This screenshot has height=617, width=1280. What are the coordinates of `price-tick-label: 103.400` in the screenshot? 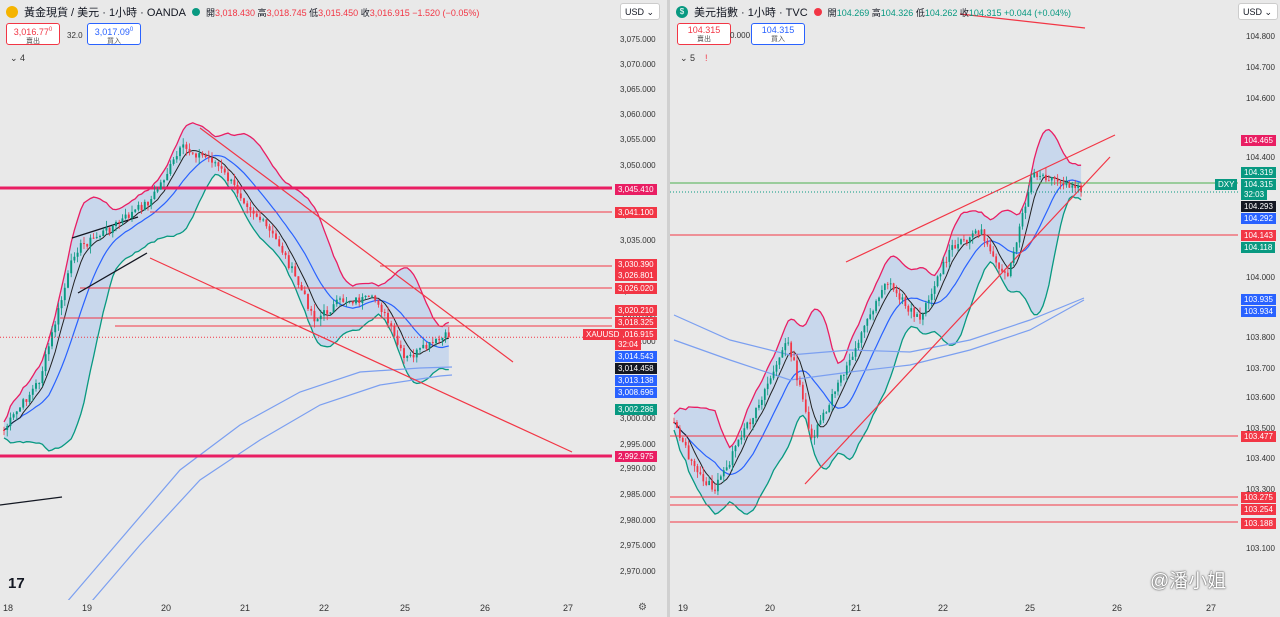 It's located at (1260, 458).